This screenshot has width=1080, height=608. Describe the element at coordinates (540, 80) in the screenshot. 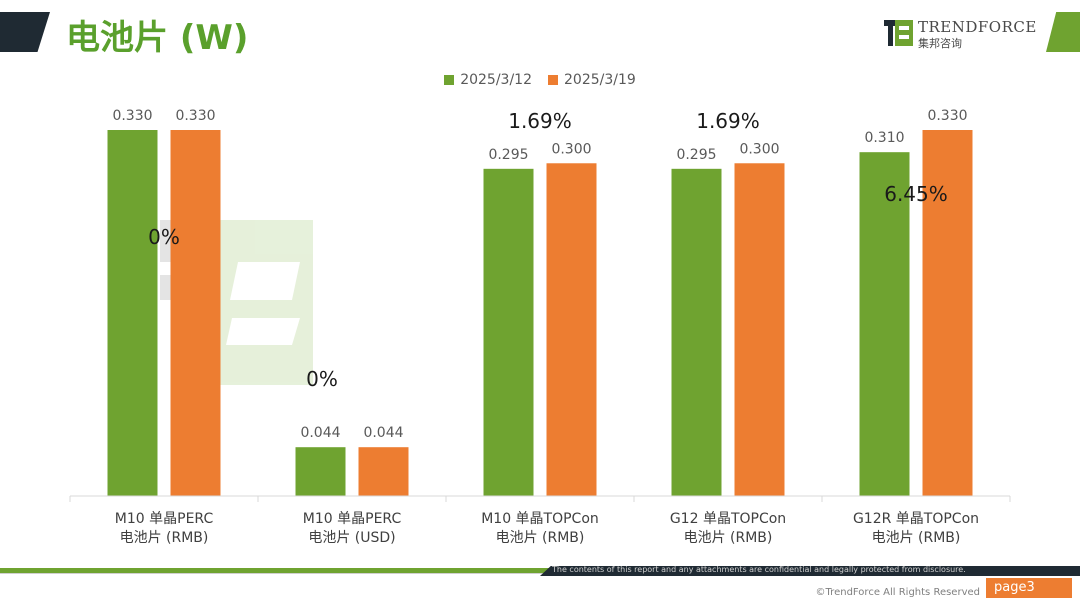

I see `chart-legend: 2025/3/12 2025/3/19` at that location.